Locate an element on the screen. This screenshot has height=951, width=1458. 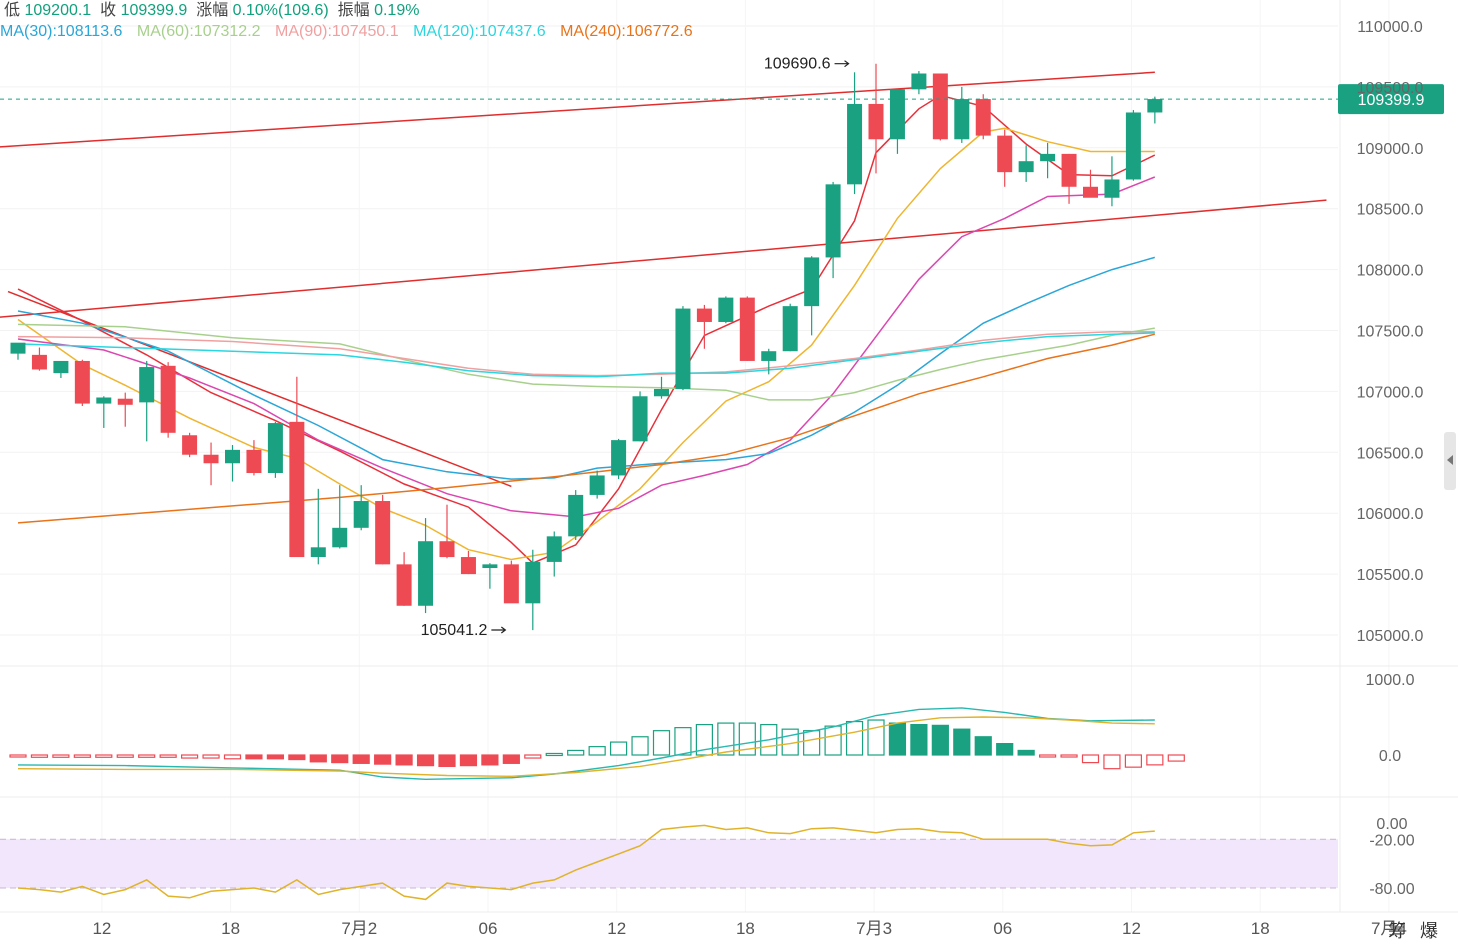
close-label: 收 is located at coordinates (108, 10).